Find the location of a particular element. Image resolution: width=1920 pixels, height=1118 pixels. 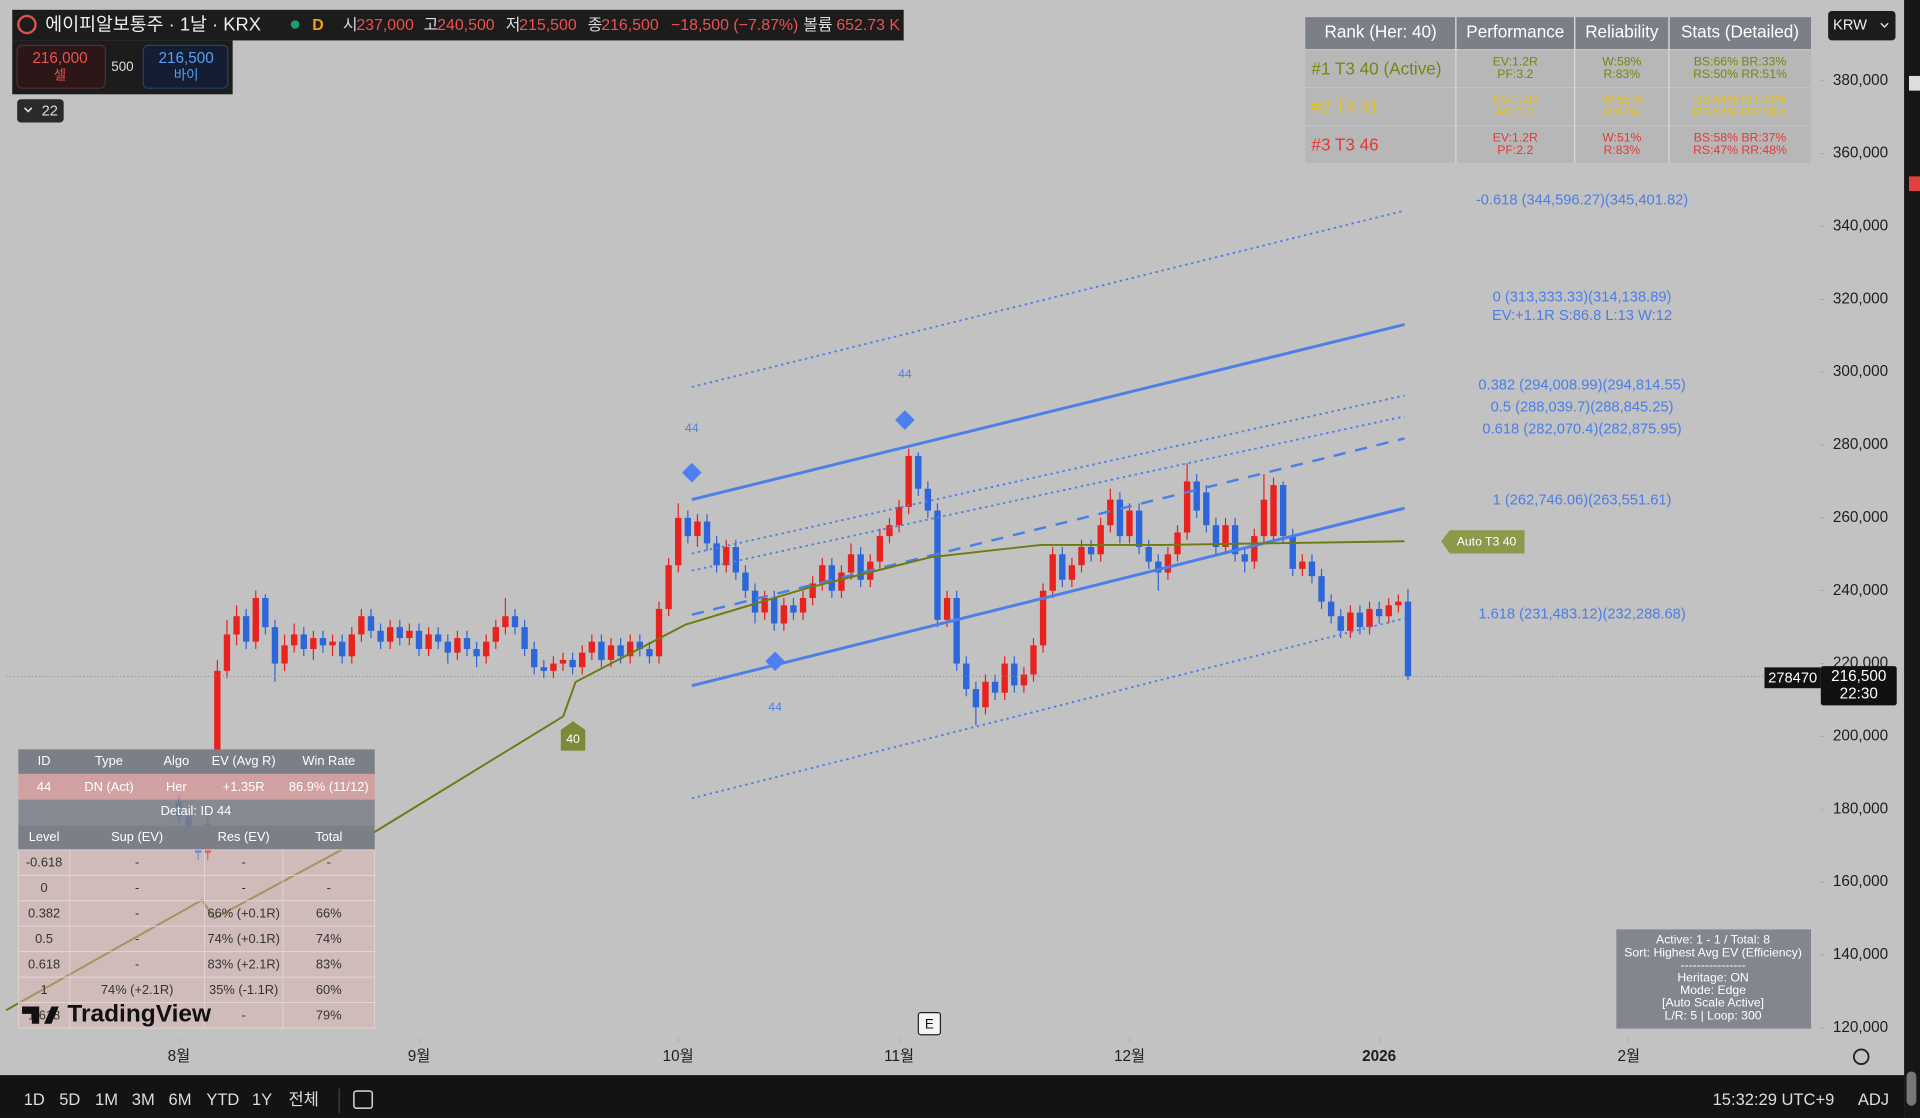

crosshair-box is located at coordinates (1792, 678).